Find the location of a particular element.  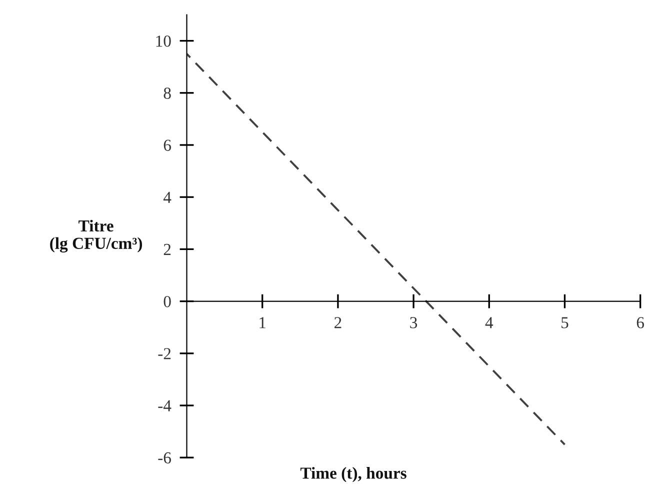

x-tick-label: 1 is located at coordinates (263, 322).